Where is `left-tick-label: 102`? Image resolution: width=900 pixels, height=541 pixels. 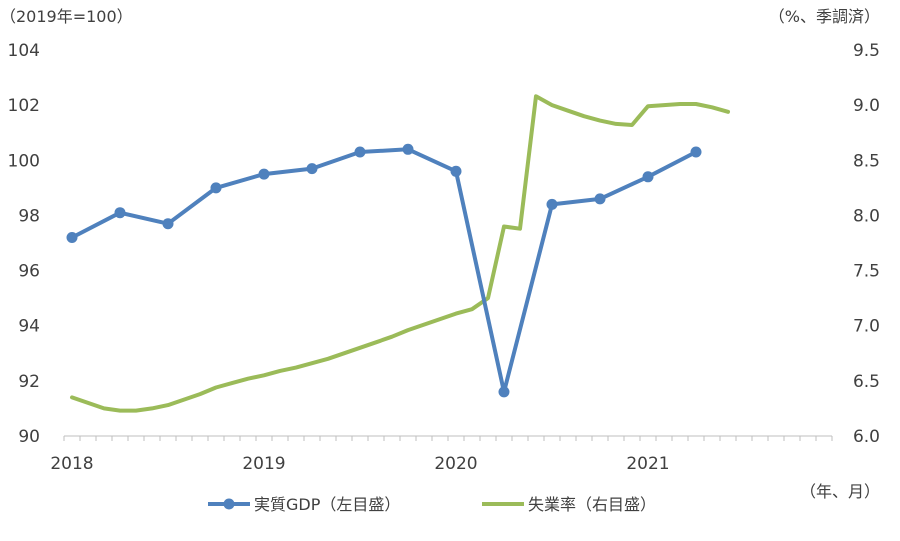
left-tick-label: 102 is located at coordinates (24, 106).